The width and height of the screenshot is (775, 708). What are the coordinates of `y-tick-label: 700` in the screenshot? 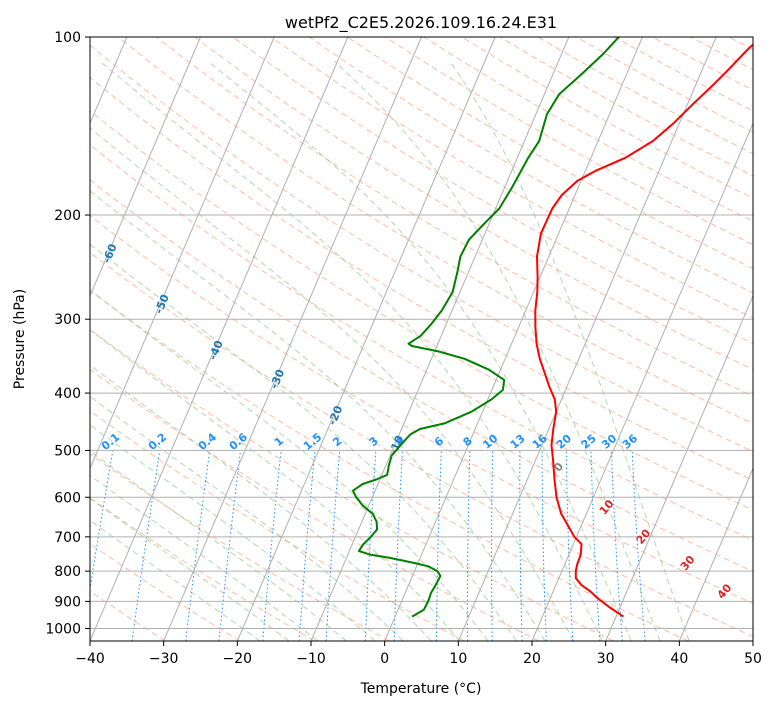 It's located at (67, 538).